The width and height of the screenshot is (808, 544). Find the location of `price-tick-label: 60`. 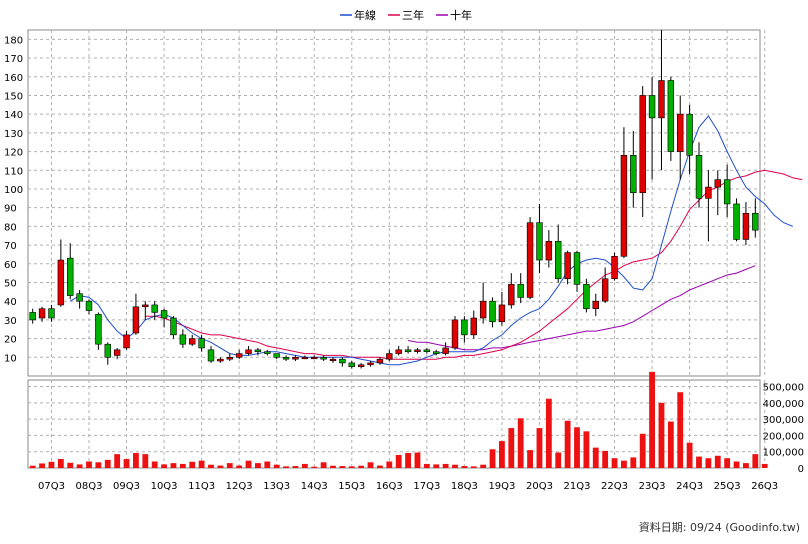

price-tick-label: 60 is located at coordinates (10, 265).